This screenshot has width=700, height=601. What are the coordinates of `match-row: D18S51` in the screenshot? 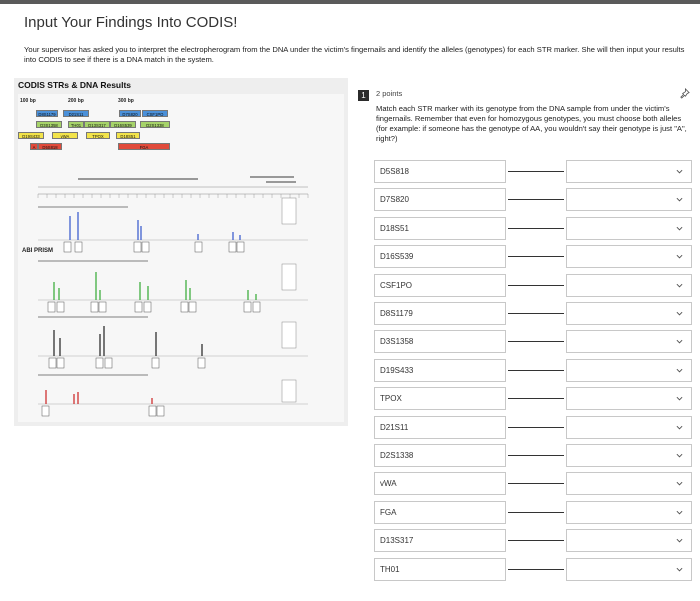 It's located at (533, 228).